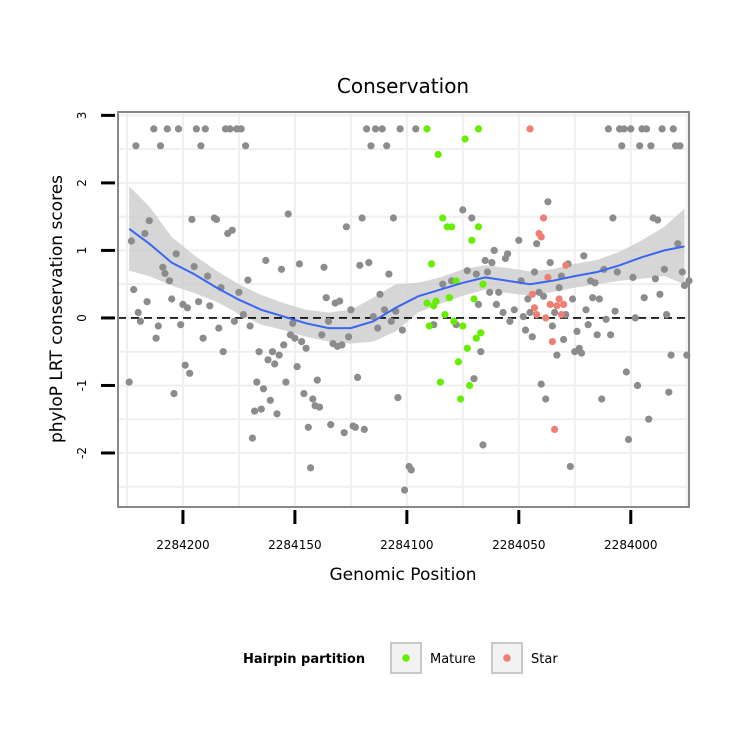  I want to click on smooth-curve-layer, so click(406, 278).